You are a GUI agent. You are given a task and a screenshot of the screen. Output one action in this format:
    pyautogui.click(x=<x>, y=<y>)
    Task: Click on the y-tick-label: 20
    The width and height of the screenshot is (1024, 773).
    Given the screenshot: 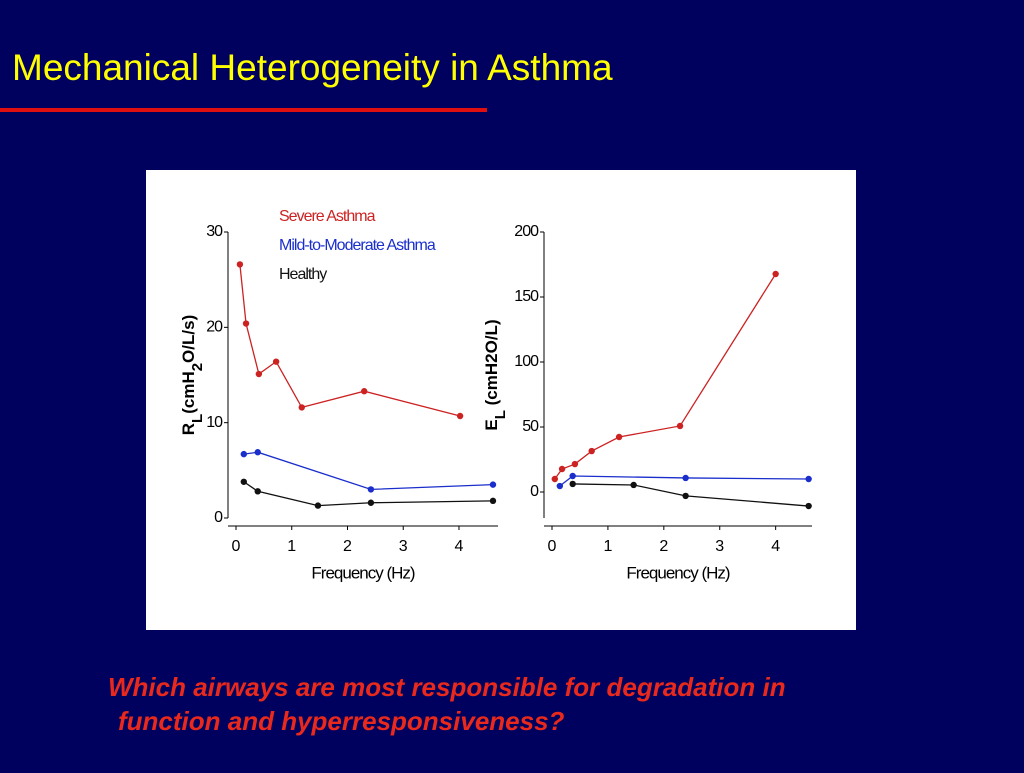 What is the action you would take?
    pyautogui.click(x=214, y=327)
    